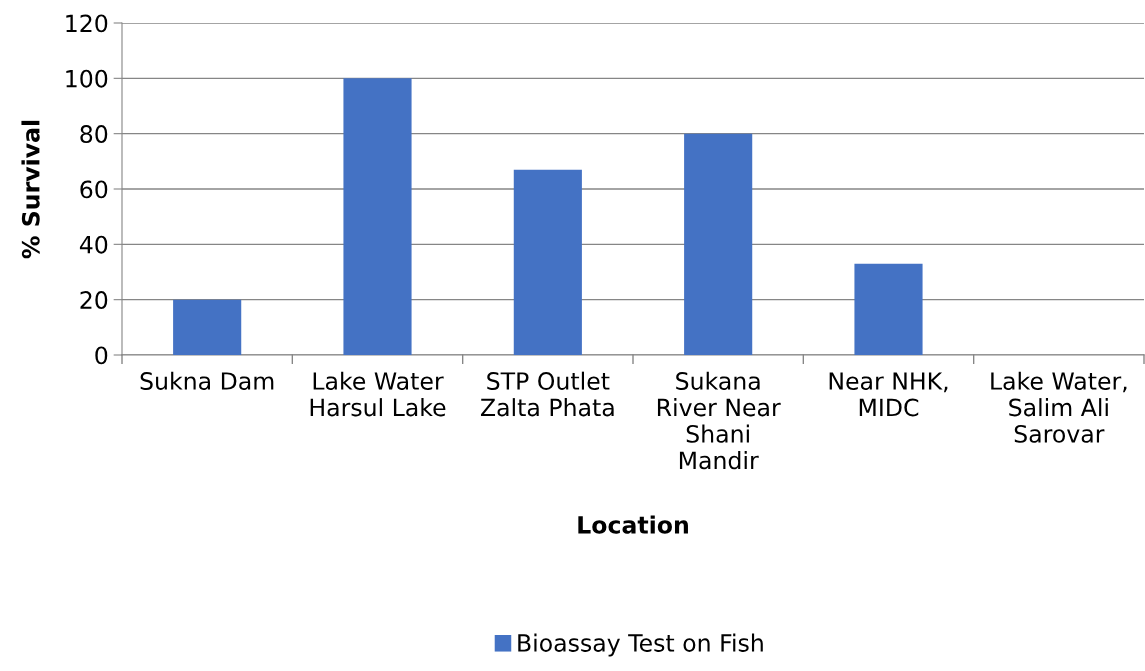 The image size is (1145, 671). Describe the element at coordinates (207, 380) in the screenshot. I see `x-tick-label: Sukna Dam` at that location.